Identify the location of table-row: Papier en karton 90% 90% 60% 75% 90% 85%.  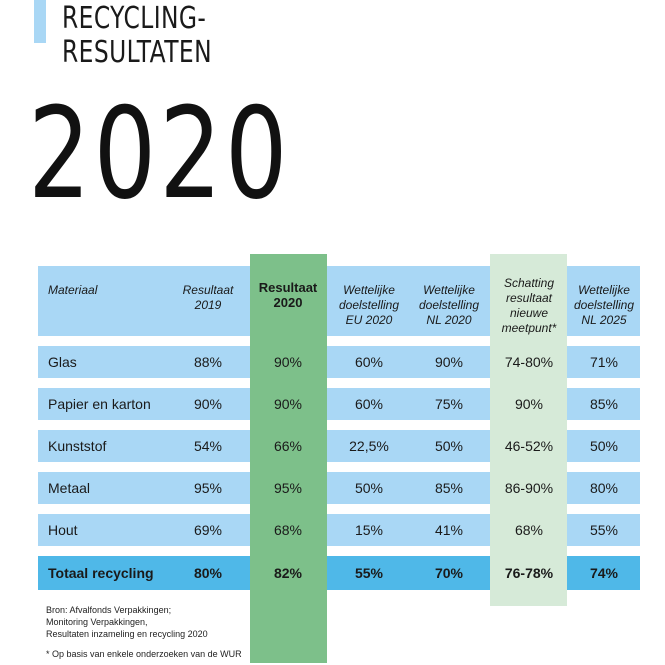
(339, 404).